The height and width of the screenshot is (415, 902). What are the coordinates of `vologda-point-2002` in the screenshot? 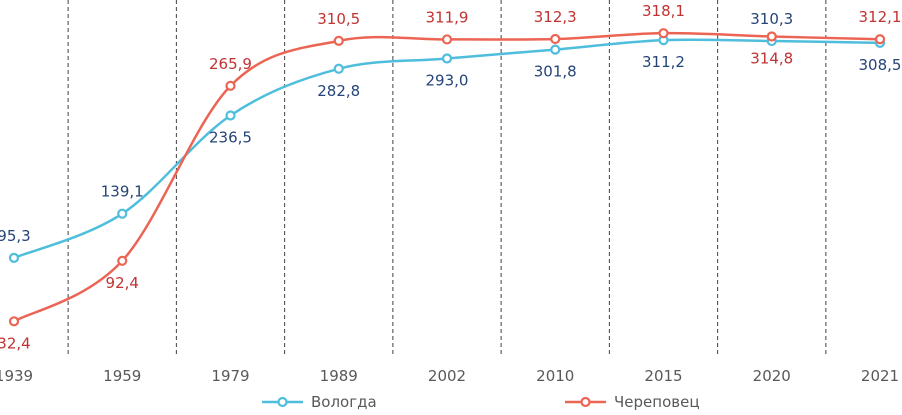 It's located at (447, 58).